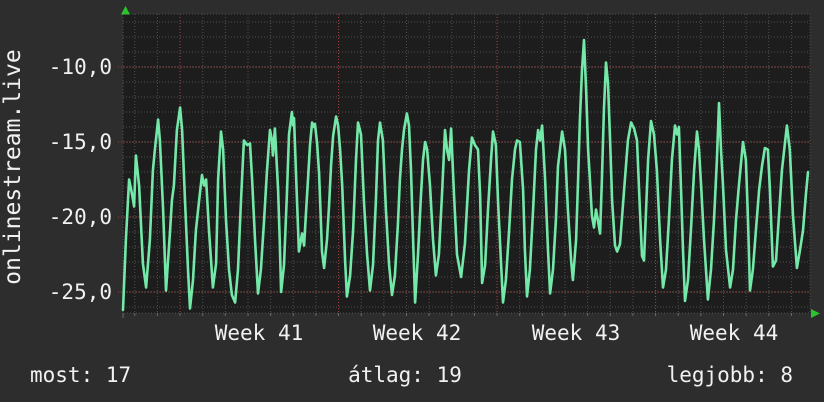 The height and width of the screenshot is (402, 824). What do you see at coordinates (417, 333) in the screenshot?
I see `x-axis-label-week42: Week 42` at bounding box center [417, 333].